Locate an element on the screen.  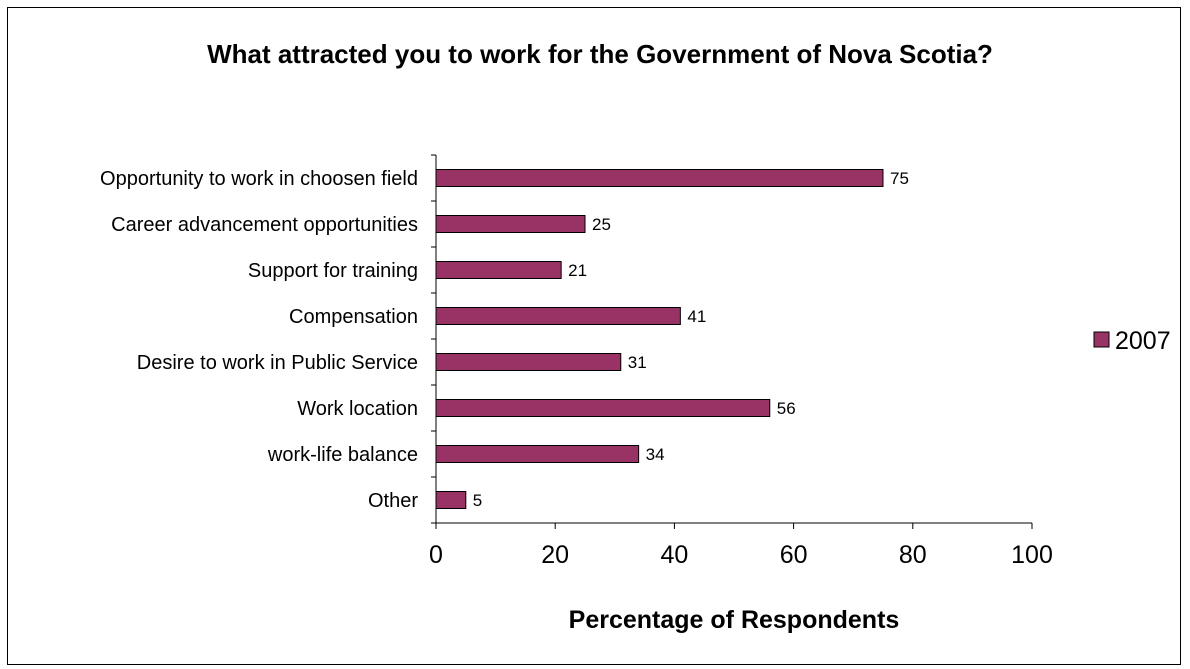
x-axis-title: Percentage of Respondents is located at coordinates (734, 620).